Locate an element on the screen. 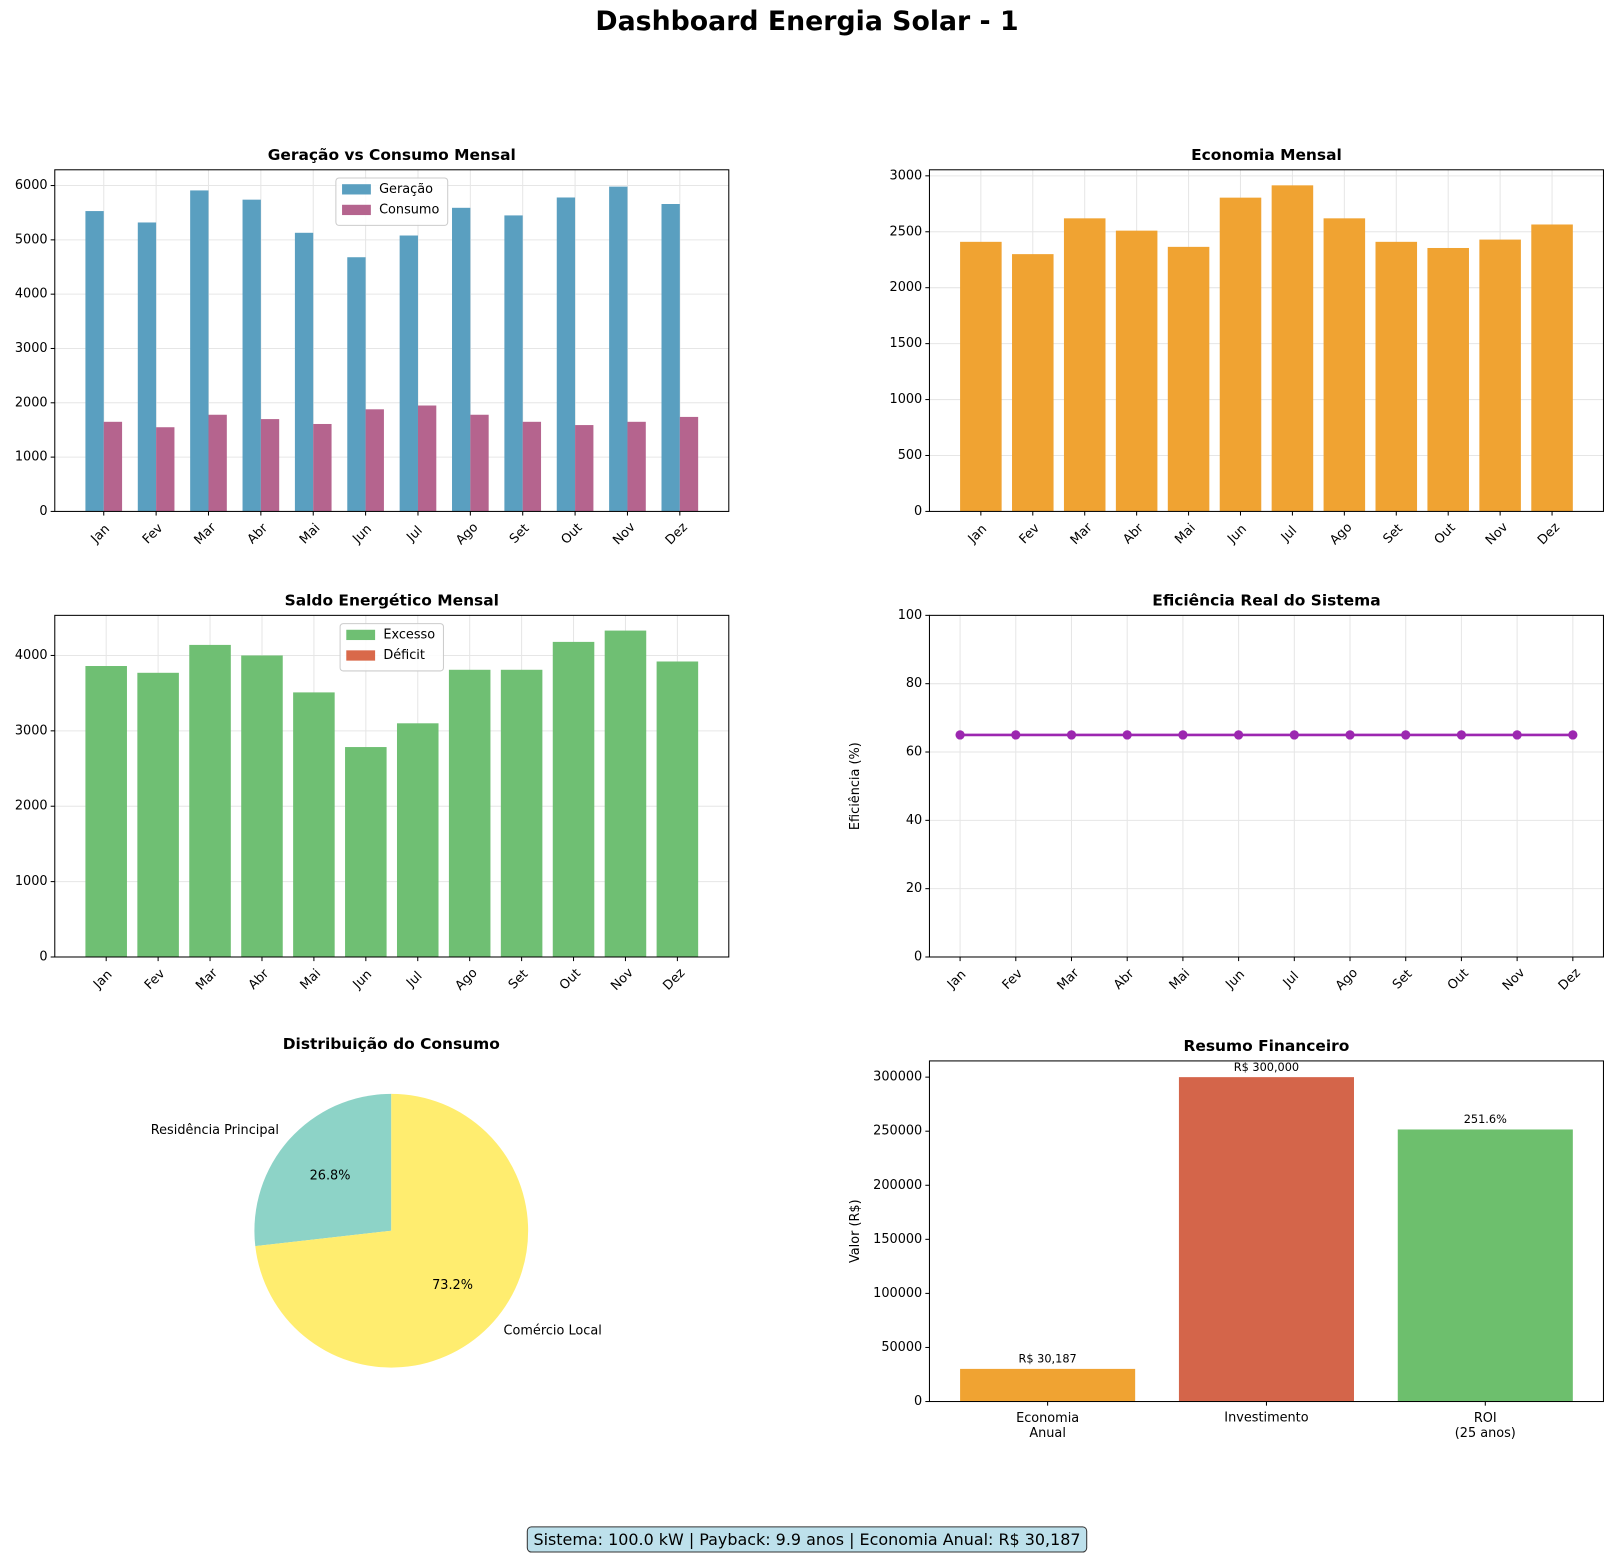 This screenshot has height=1560, width=1614. value-label: R$ 30,187 is located at coordinates (1048, 1359).